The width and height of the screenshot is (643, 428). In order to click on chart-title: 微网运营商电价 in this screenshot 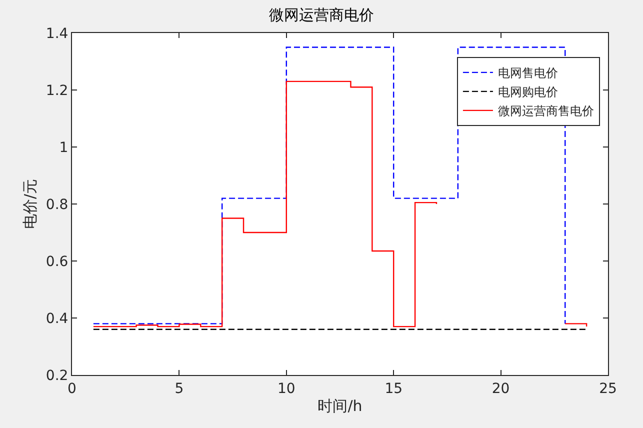, I will do `click(321, 15)`.